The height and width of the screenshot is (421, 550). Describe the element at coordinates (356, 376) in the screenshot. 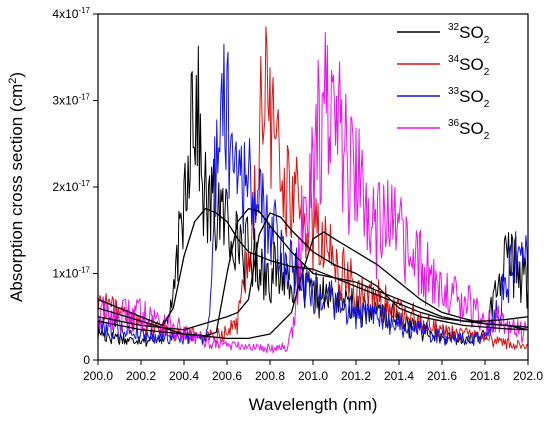

I see `x-tick-label-6: 201.2` at that location.